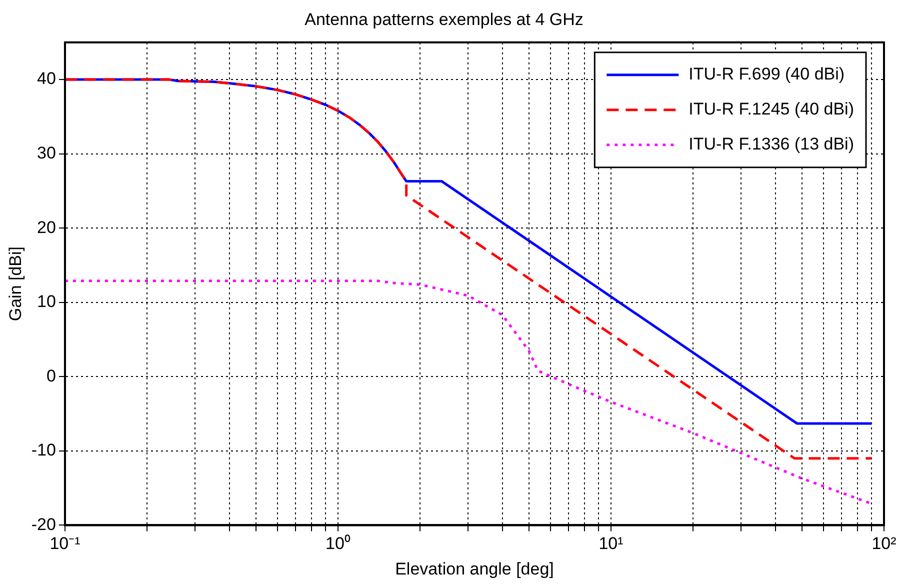 The height and width of the screenshot is (584, 914). What do you see at coordinates (884, 544) in the screenshot?
I see `x-tick-label: 10²` at bounding box center [884, 544].